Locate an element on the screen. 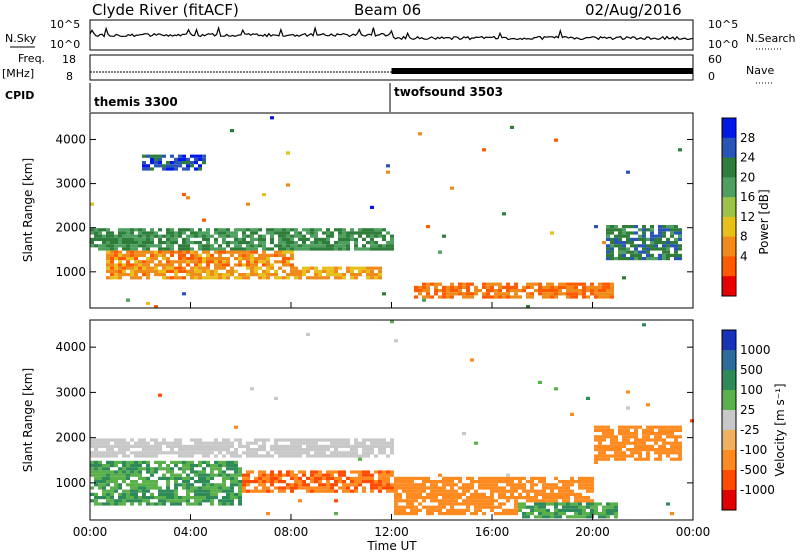  nsky-trace-line is located at coordinates (391, 33).